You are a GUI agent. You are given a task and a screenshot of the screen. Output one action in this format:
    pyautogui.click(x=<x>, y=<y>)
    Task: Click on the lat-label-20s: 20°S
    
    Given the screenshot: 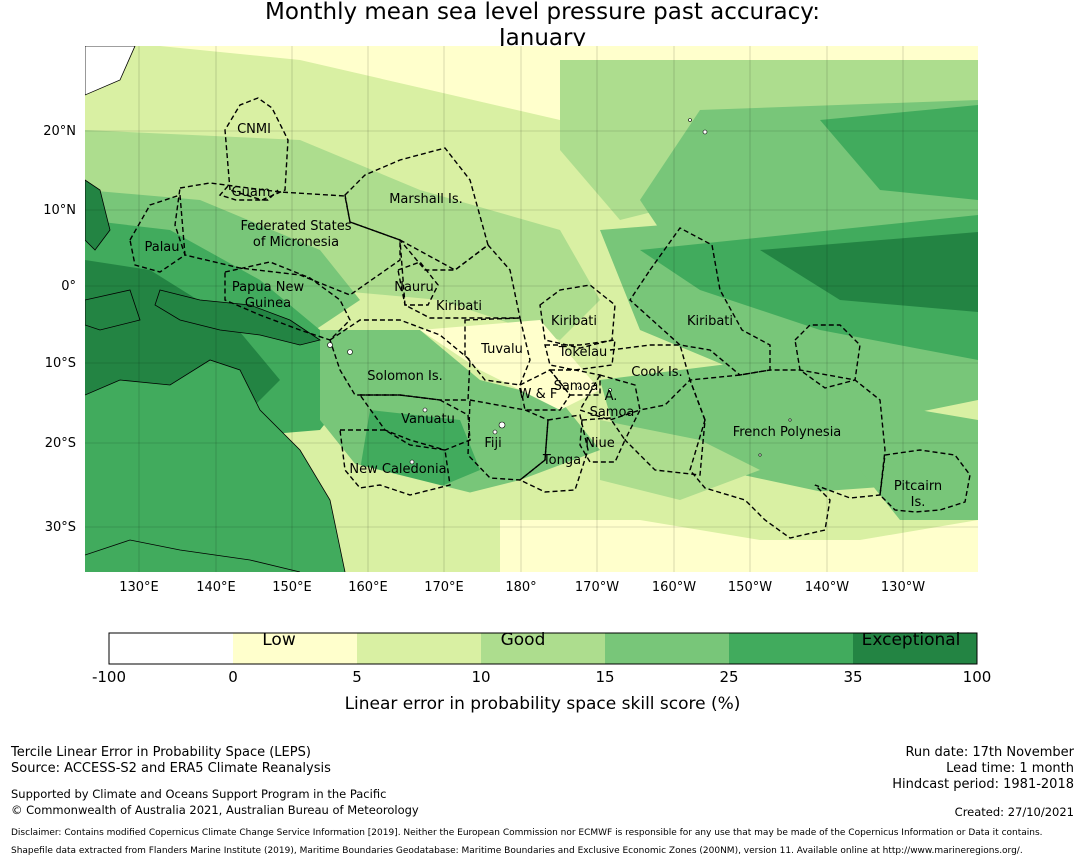 What is the action you would take?
    pyautogui.click(x=60, y=443)
    